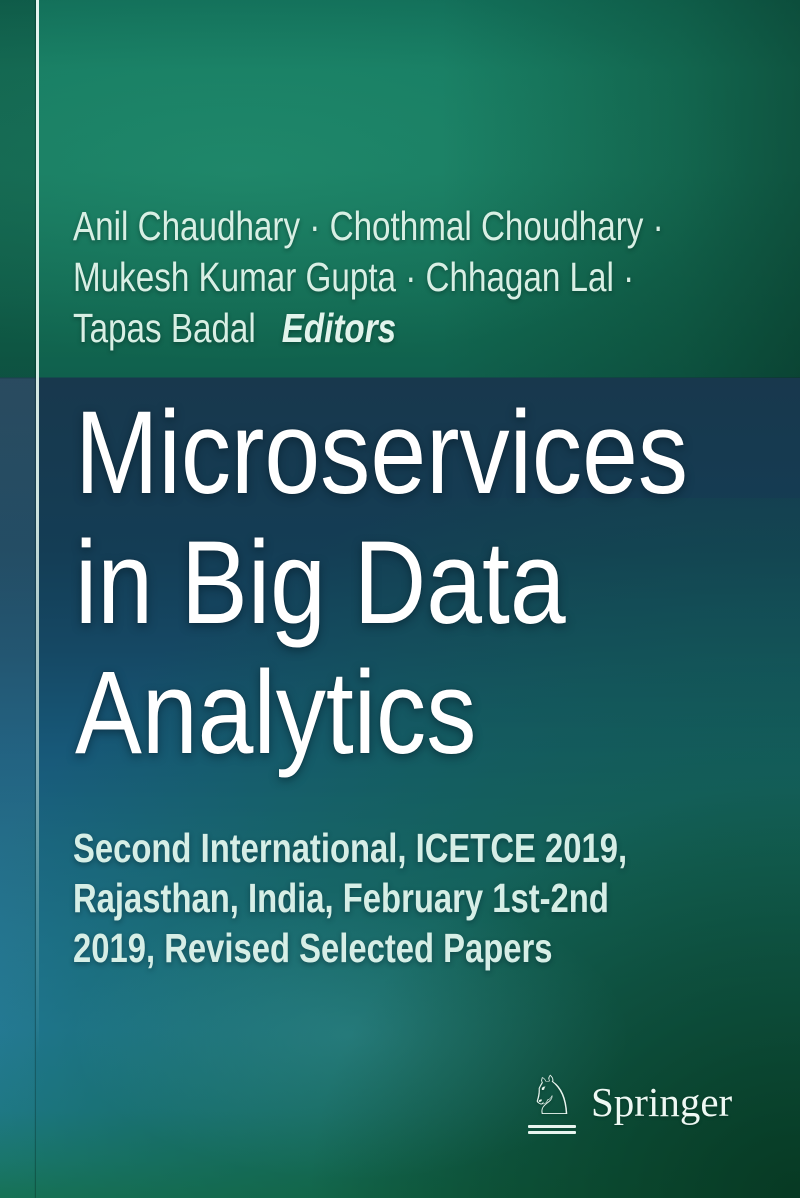 The width and height of the screenshot is (800, 1198). What do you see at coordinates (552, 1132) in the screenshot?
I see `logo-underline-bottom` at bounding box center [552, 1132].